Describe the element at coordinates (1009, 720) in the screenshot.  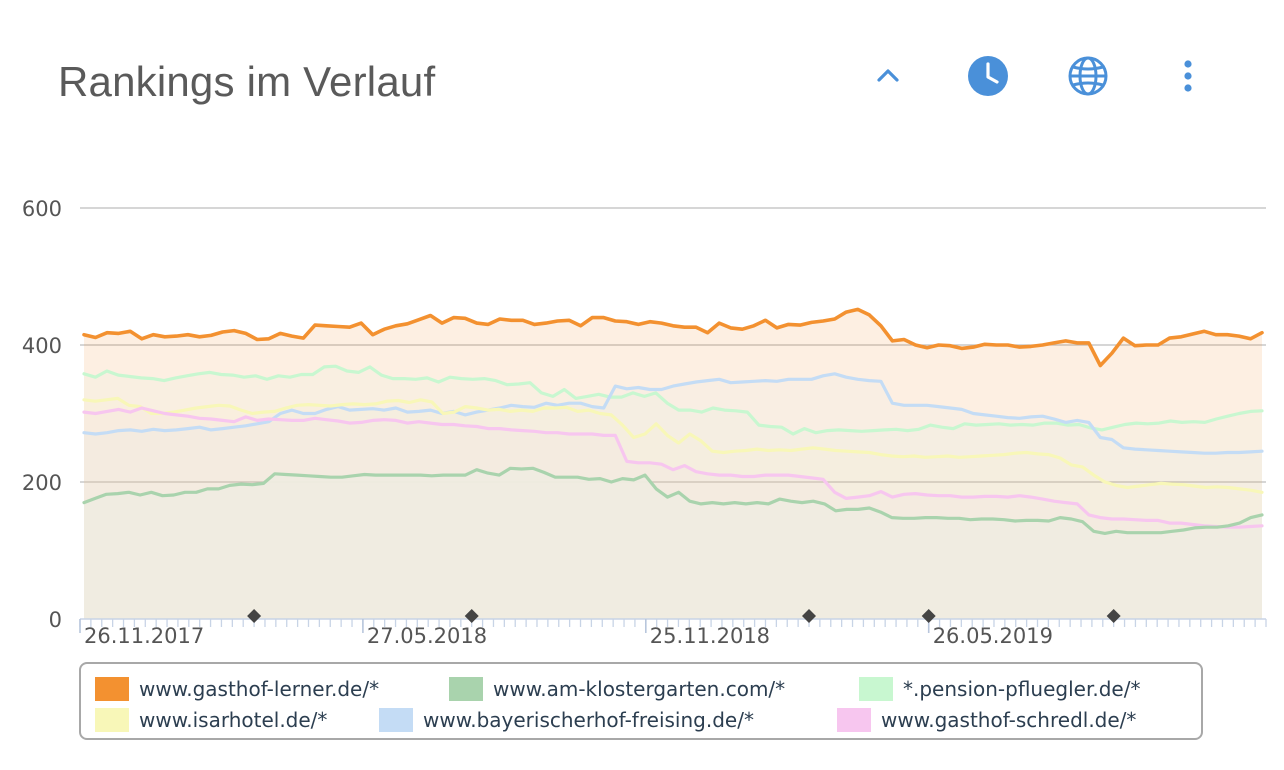
I see `legend-label: www.gasthof-schredl.de/*` at that location.